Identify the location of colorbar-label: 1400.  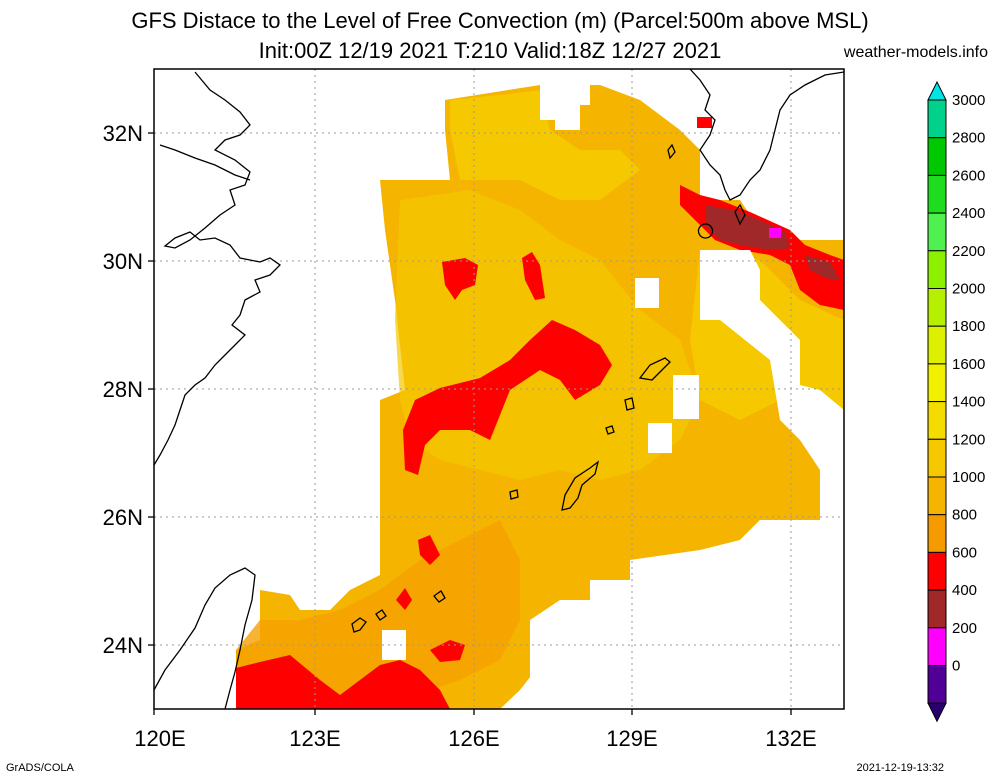
(968, 402).